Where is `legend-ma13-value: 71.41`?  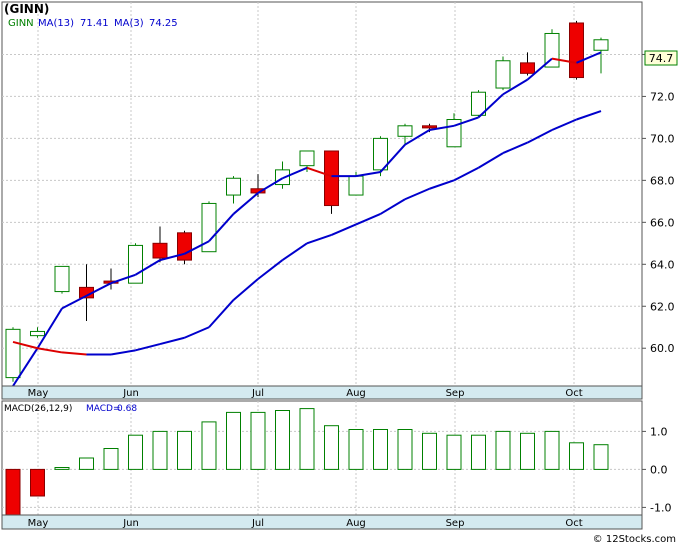 legend-ma13-value: 71.41 is located at coordinates (94, 23).